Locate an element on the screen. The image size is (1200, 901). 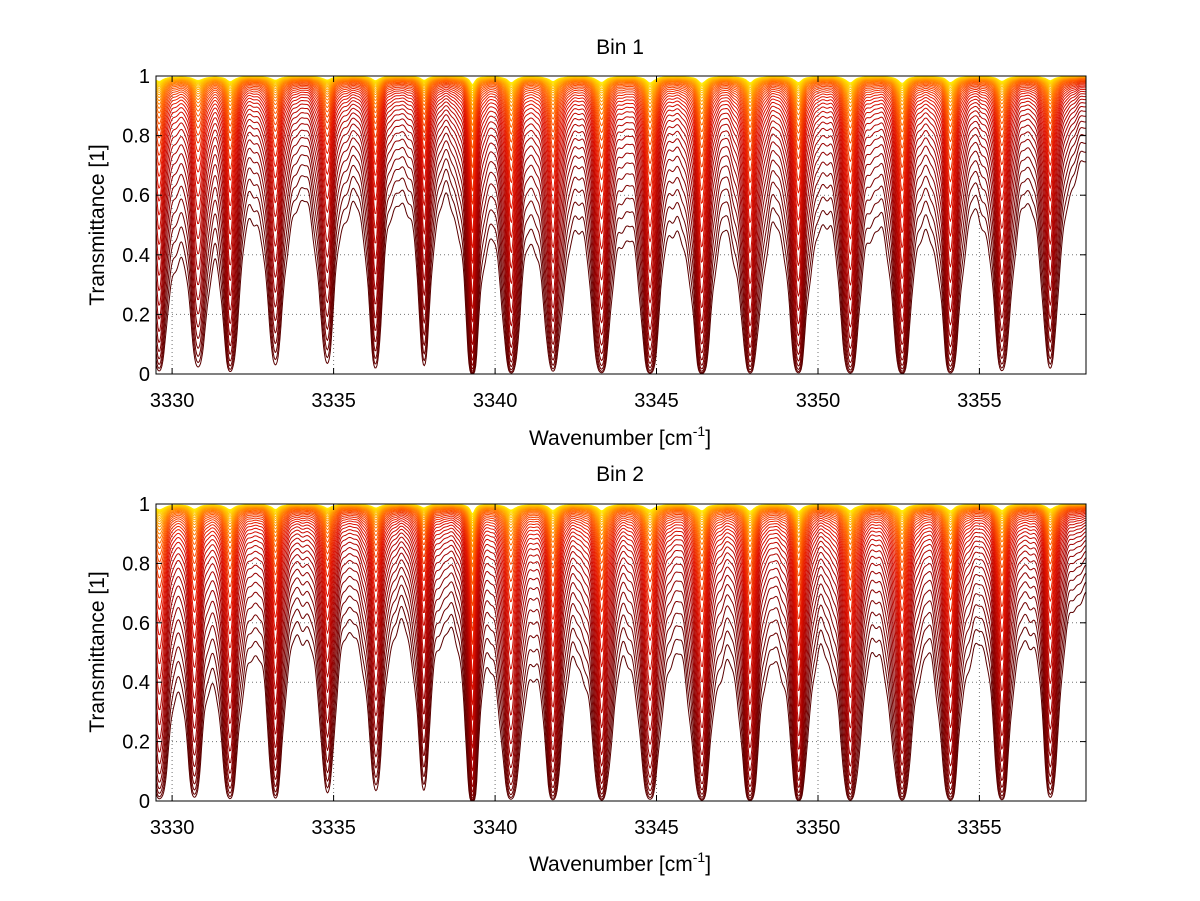
bin-2-x-axis-label: Wavenumber [cm-1] is located at coordinates (620, 862).